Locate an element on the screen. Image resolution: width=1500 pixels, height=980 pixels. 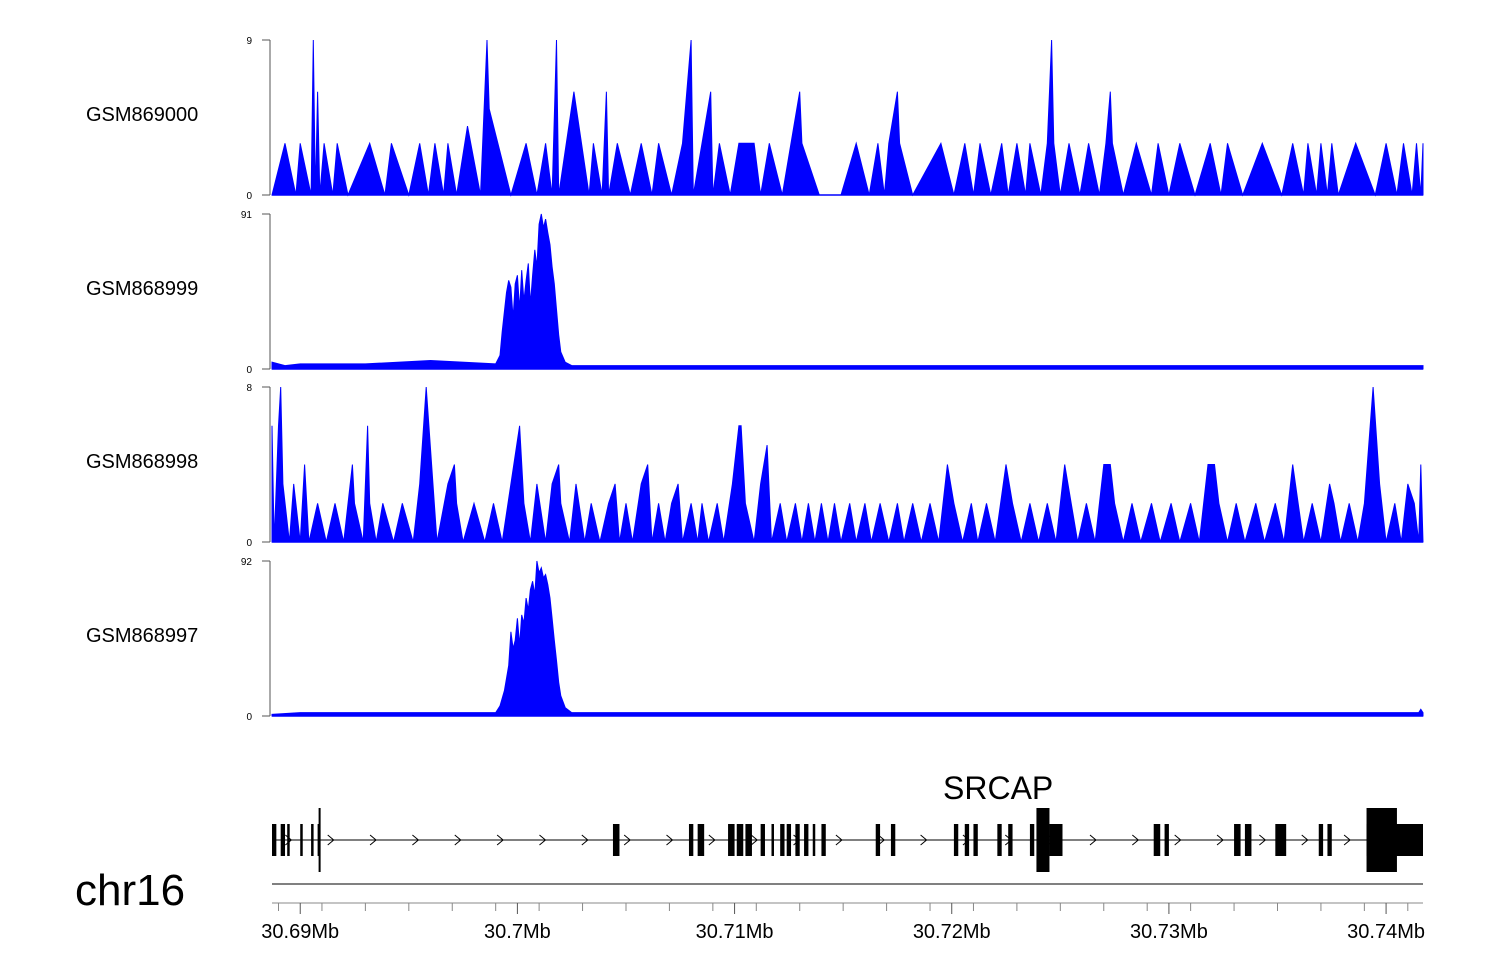
exon-marker is located at coordinates (319, 840).